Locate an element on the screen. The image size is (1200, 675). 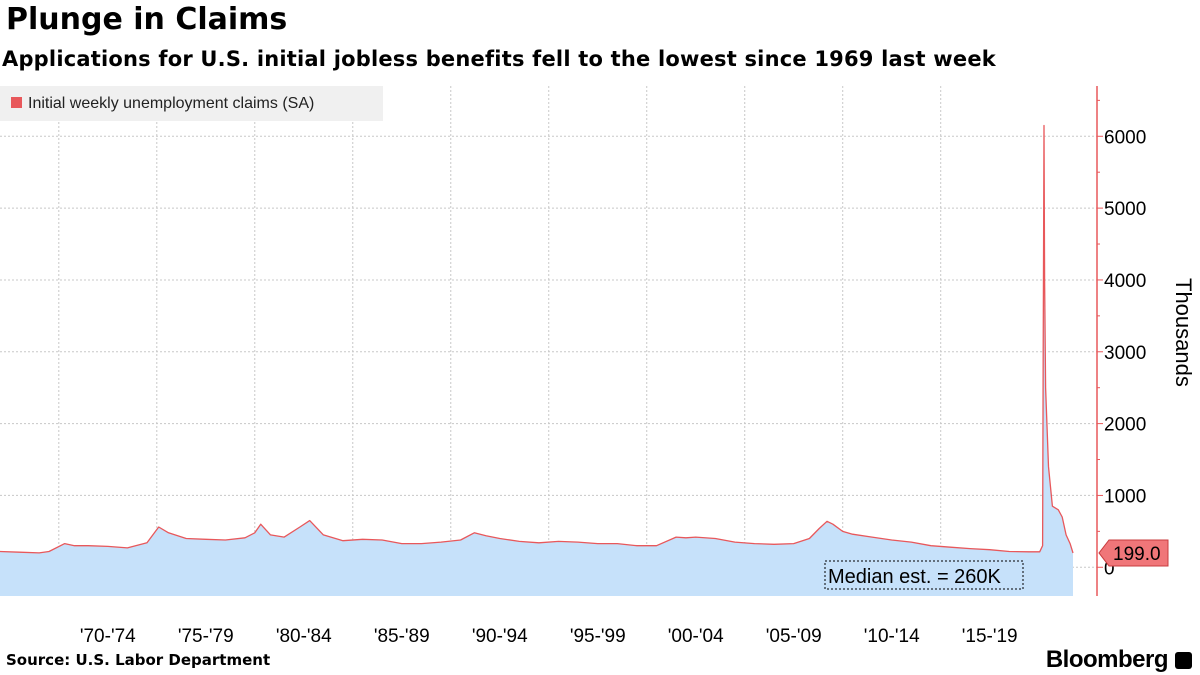
y-tick-label: 6000 is located at coordinates (1125, 137).